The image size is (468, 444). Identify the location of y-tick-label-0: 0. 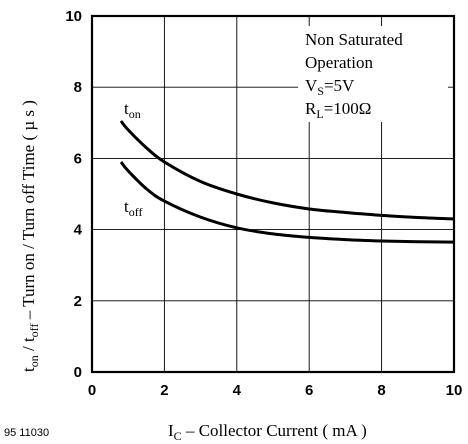
(78, 372).